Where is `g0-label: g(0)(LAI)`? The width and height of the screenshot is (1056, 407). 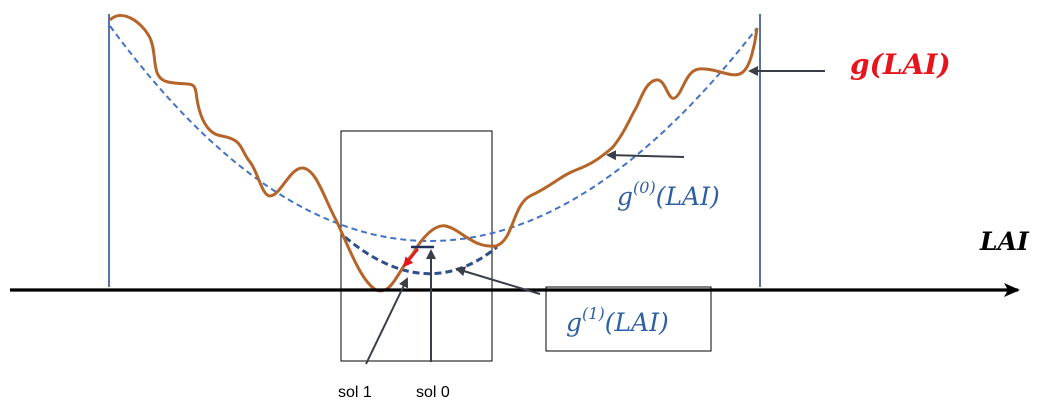 g0-label: g(0)(LAI) is located at coordinates (668, 194).